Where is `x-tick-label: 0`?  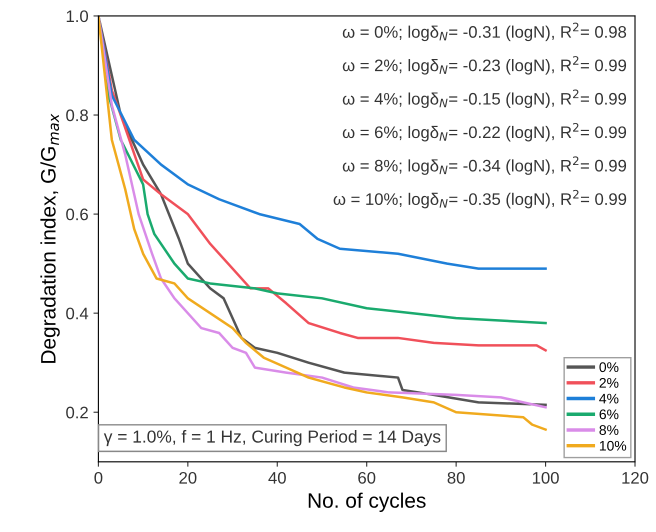
x-tick-label: 0 is located at coordinates (98, 478).